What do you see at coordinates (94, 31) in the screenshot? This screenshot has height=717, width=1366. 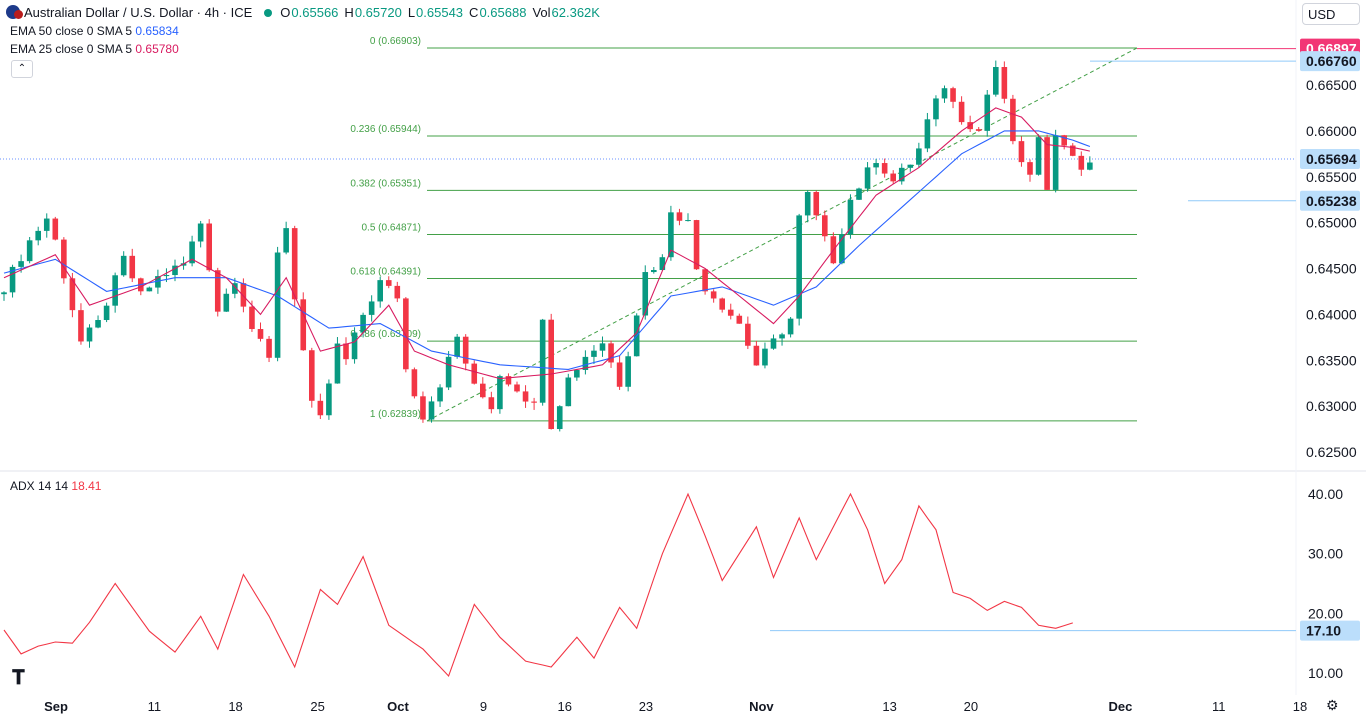 I see `ema50-legend: EMA 50 close 0 SMA 5 0.65834` at bounding box center [94, 31].